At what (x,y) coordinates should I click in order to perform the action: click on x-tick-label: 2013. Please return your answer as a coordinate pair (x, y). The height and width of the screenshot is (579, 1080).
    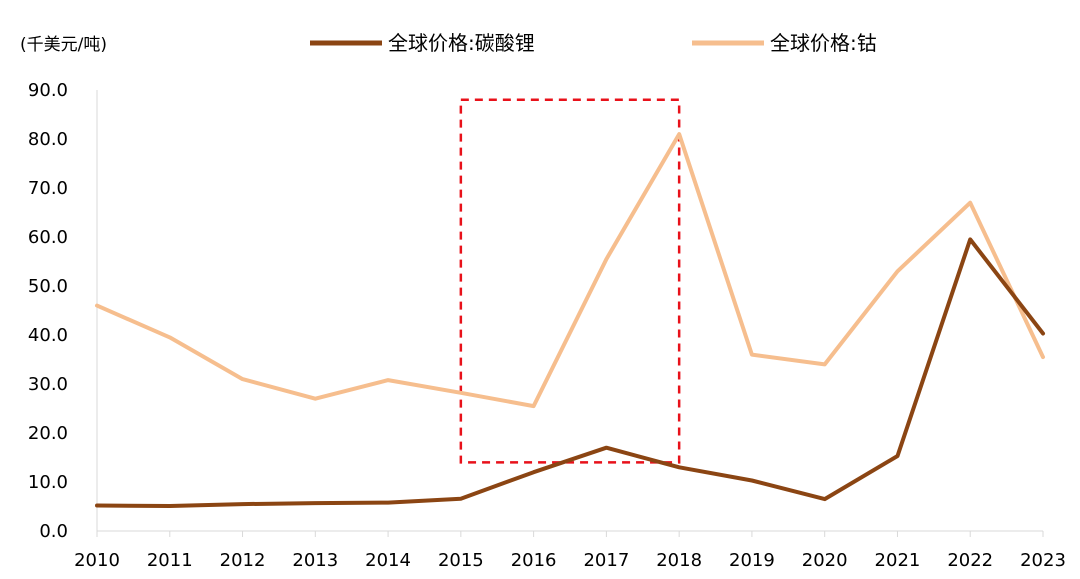
    Looking at the image, I should click on (315, 560).